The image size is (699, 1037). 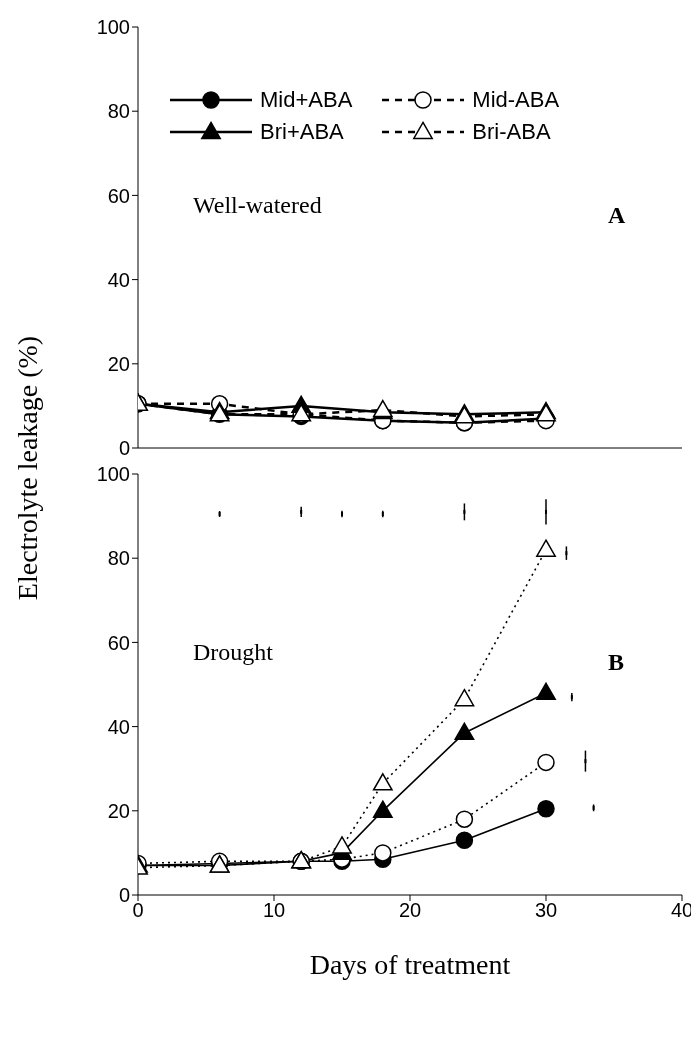 What do you see at coordinates (410, 910) in the screenshot?
I see `x-tick-label: 20` at bounding box center [410, 910].